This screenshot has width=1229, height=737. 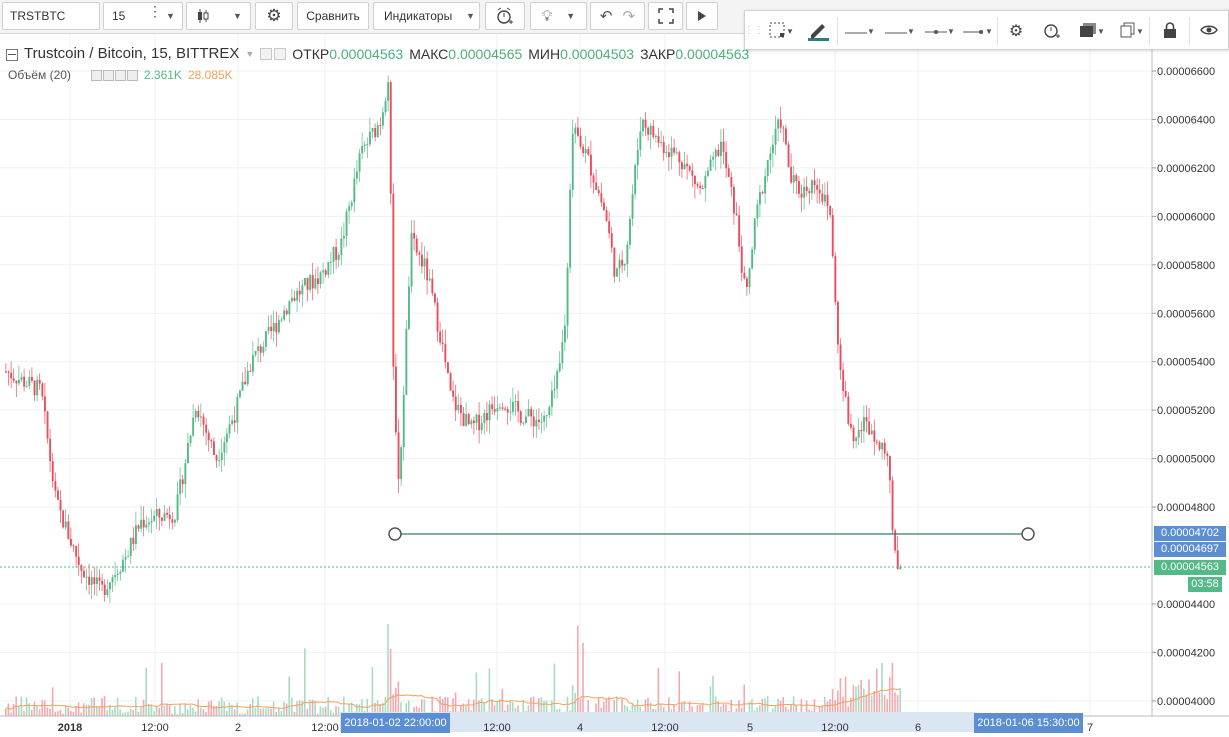 What do you see at coordinates (12, 54) in the screenshot?
I see `collapse-icon` at bounding box center [12, 54].